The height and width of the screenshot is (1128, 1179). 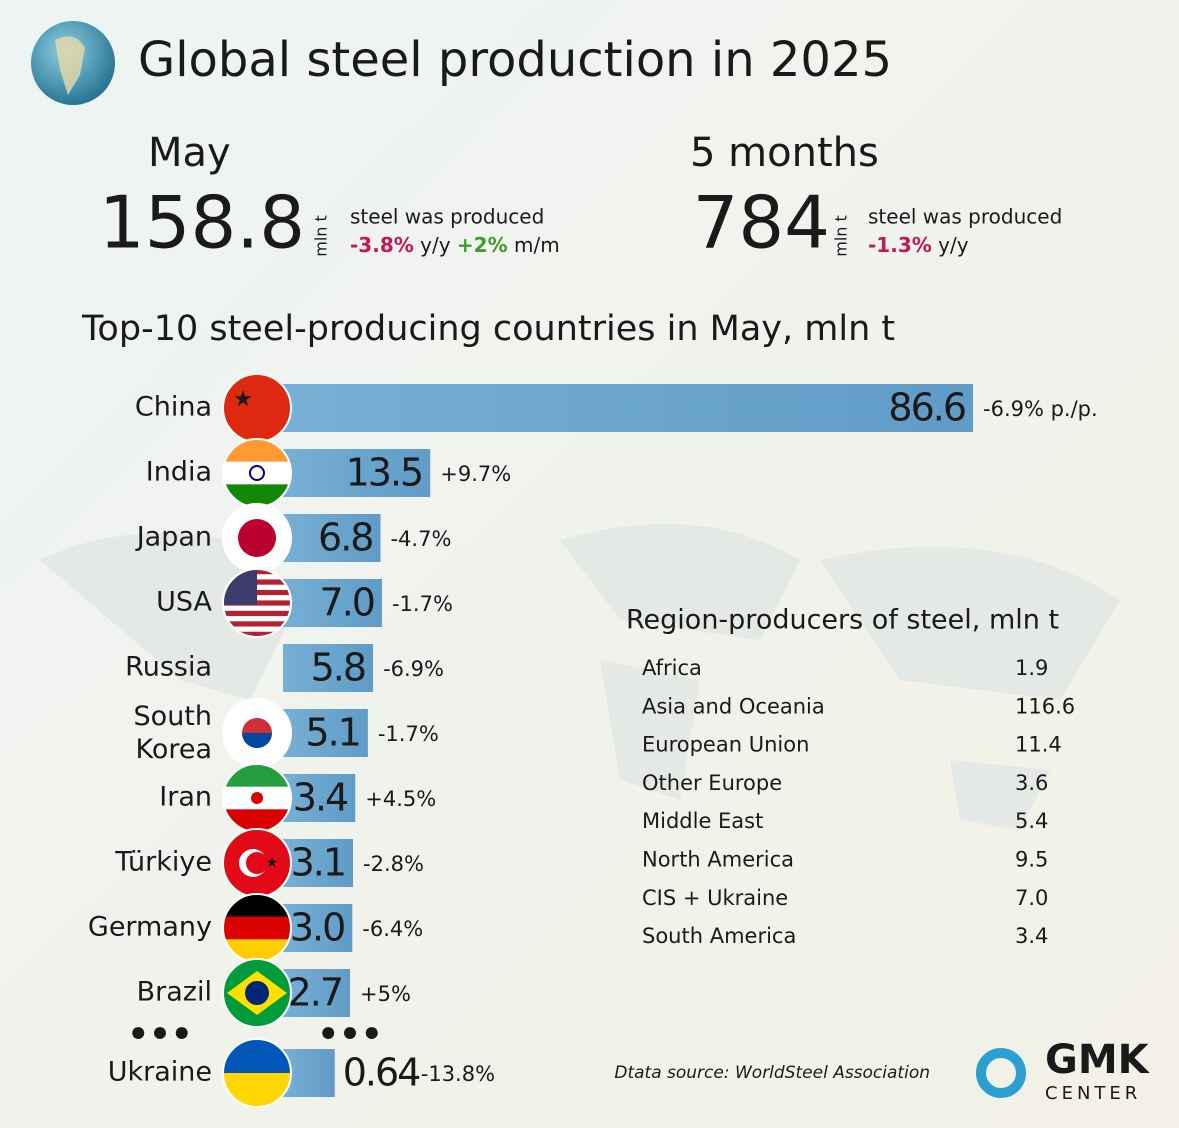 What do you see at coordinates (772, 1073) in the screenshot?
I see `source: Dtata source: WorldSteel Association` at bounding box center [772, 1073].